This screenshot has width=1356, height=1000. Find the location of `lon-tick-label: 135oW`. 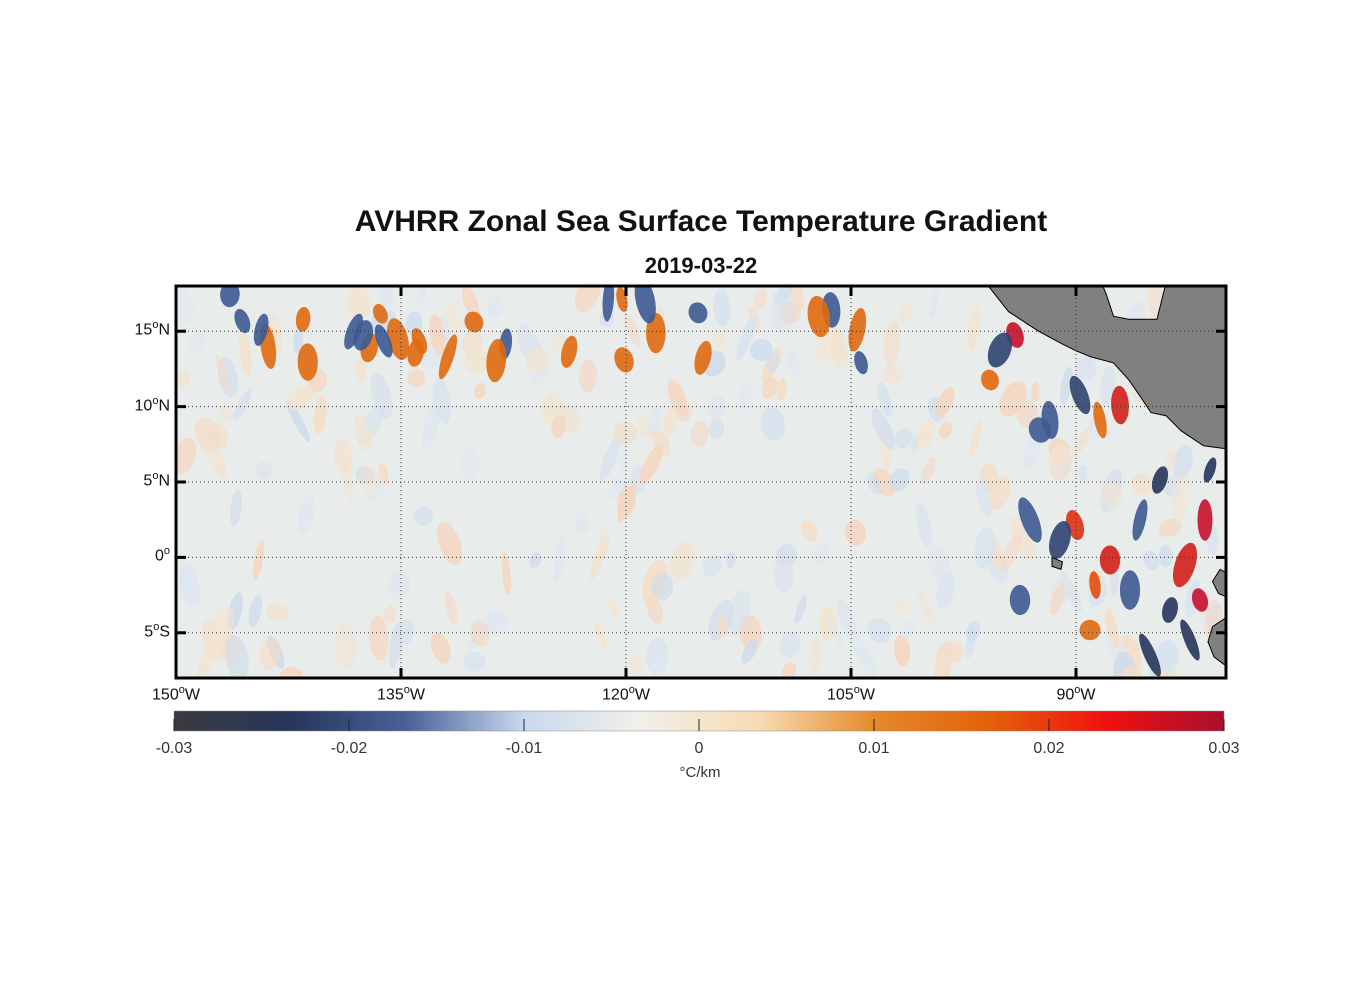

lon-tick-label: 135oW is located at coordinates (401, 694).